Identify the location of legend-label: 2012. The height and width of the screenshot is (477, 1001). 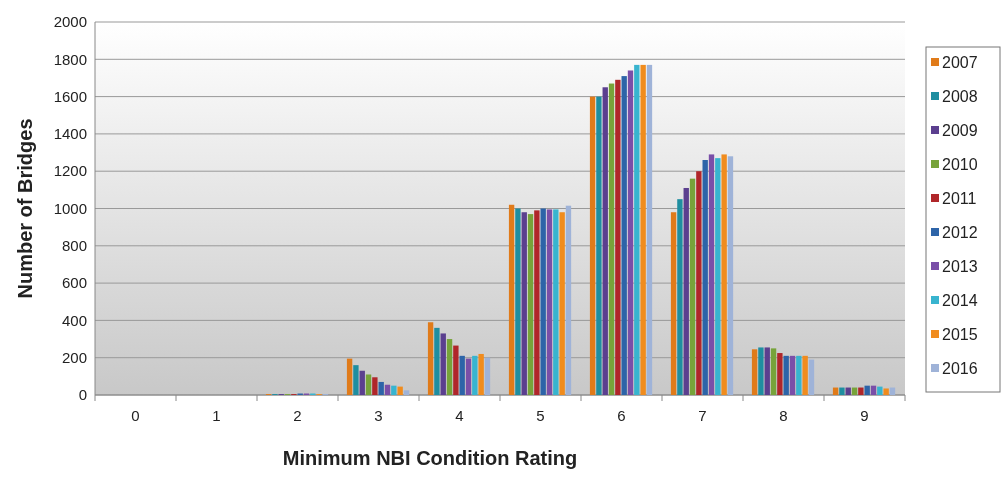
(960, 232).